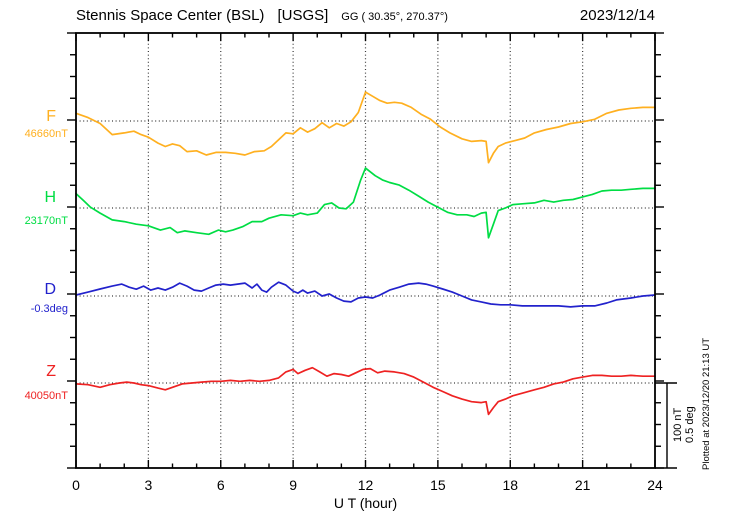  I want to click on x-tick-label: 18, so click(510, 485).